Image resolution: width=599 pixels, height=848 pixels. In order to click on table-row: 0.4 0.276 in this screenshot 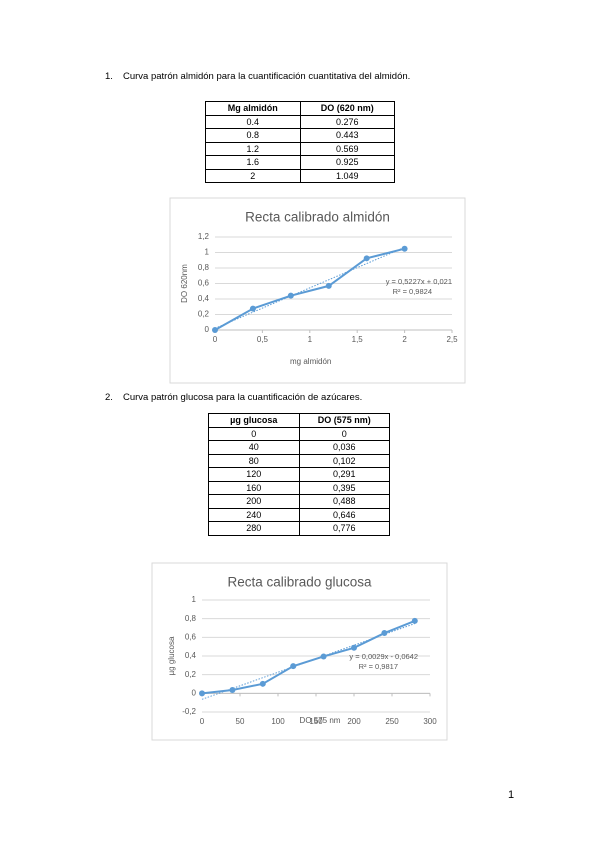, I will do `click(300, 121)`.